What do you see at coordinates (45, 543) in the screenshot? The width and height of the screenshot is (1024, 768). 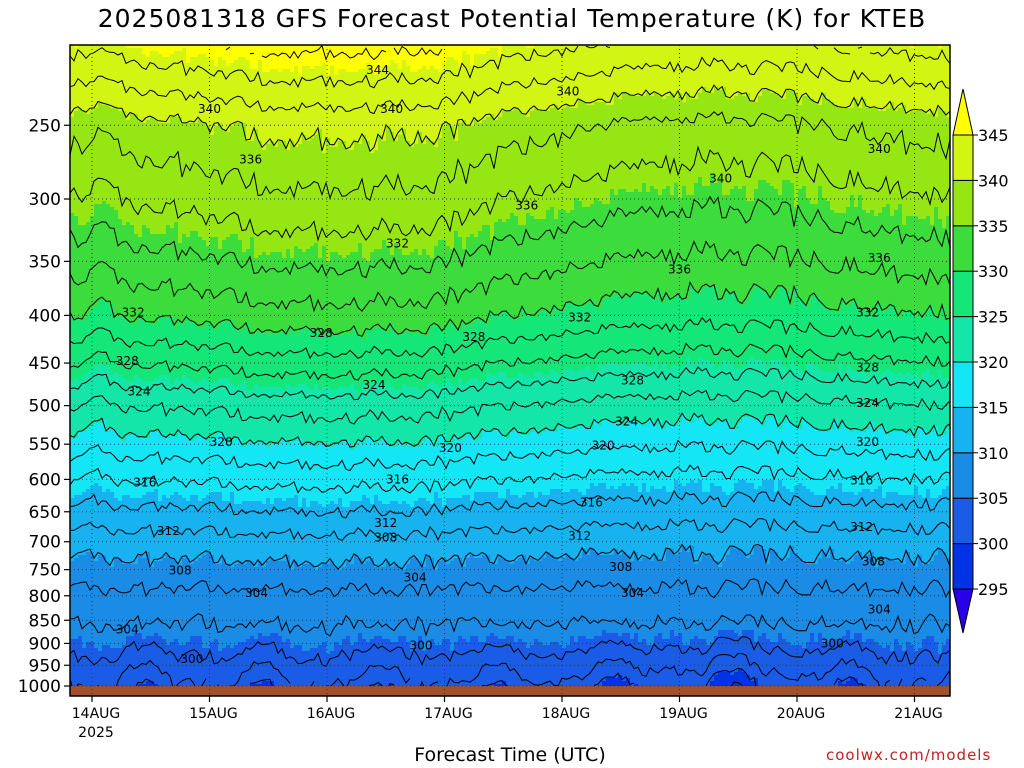 I see `y-tick-label: 700` at bounding box center [45, 543].